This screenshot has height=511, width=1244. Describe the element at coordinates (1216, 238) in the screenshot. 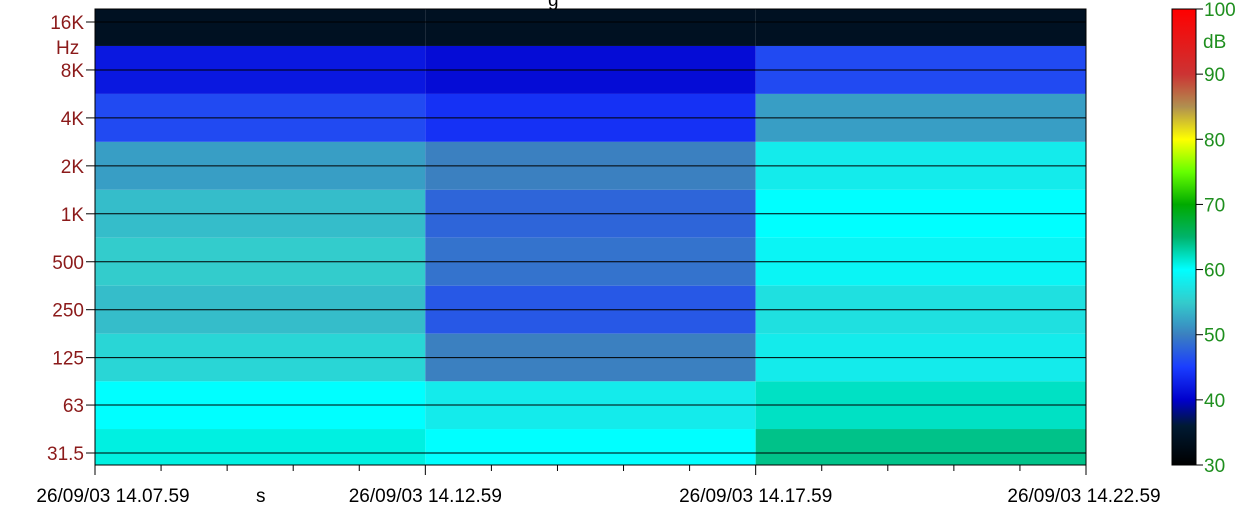

I see `colorbar-ticks: 100 90 80 70 60 50 40 30` at that location.